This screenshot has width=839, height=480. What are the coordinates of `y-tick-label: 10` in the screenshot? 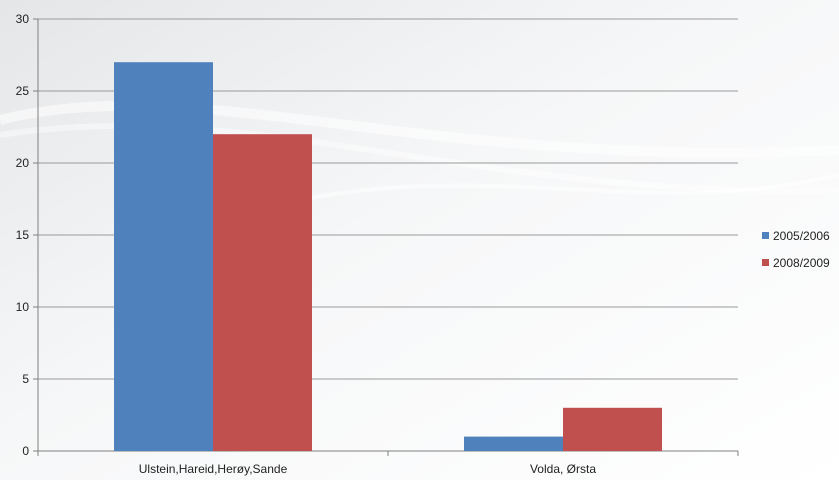 It's located at (23, 307).